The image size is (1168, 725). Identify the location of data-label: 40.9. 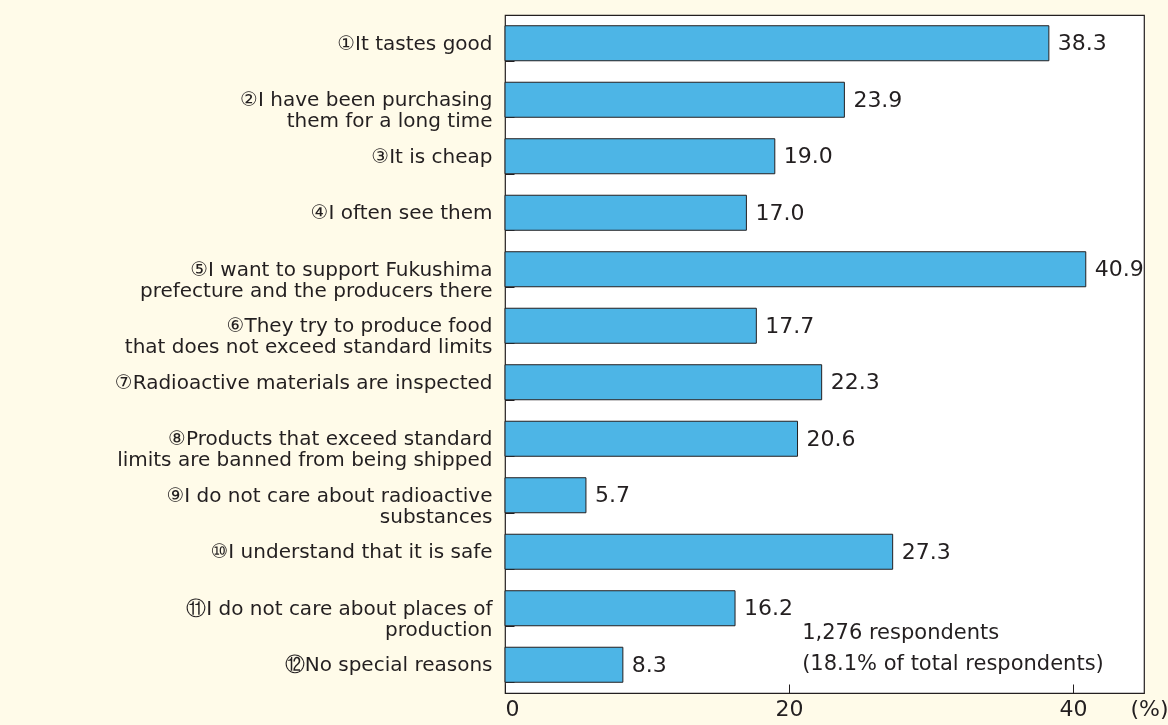
(1119, 269).